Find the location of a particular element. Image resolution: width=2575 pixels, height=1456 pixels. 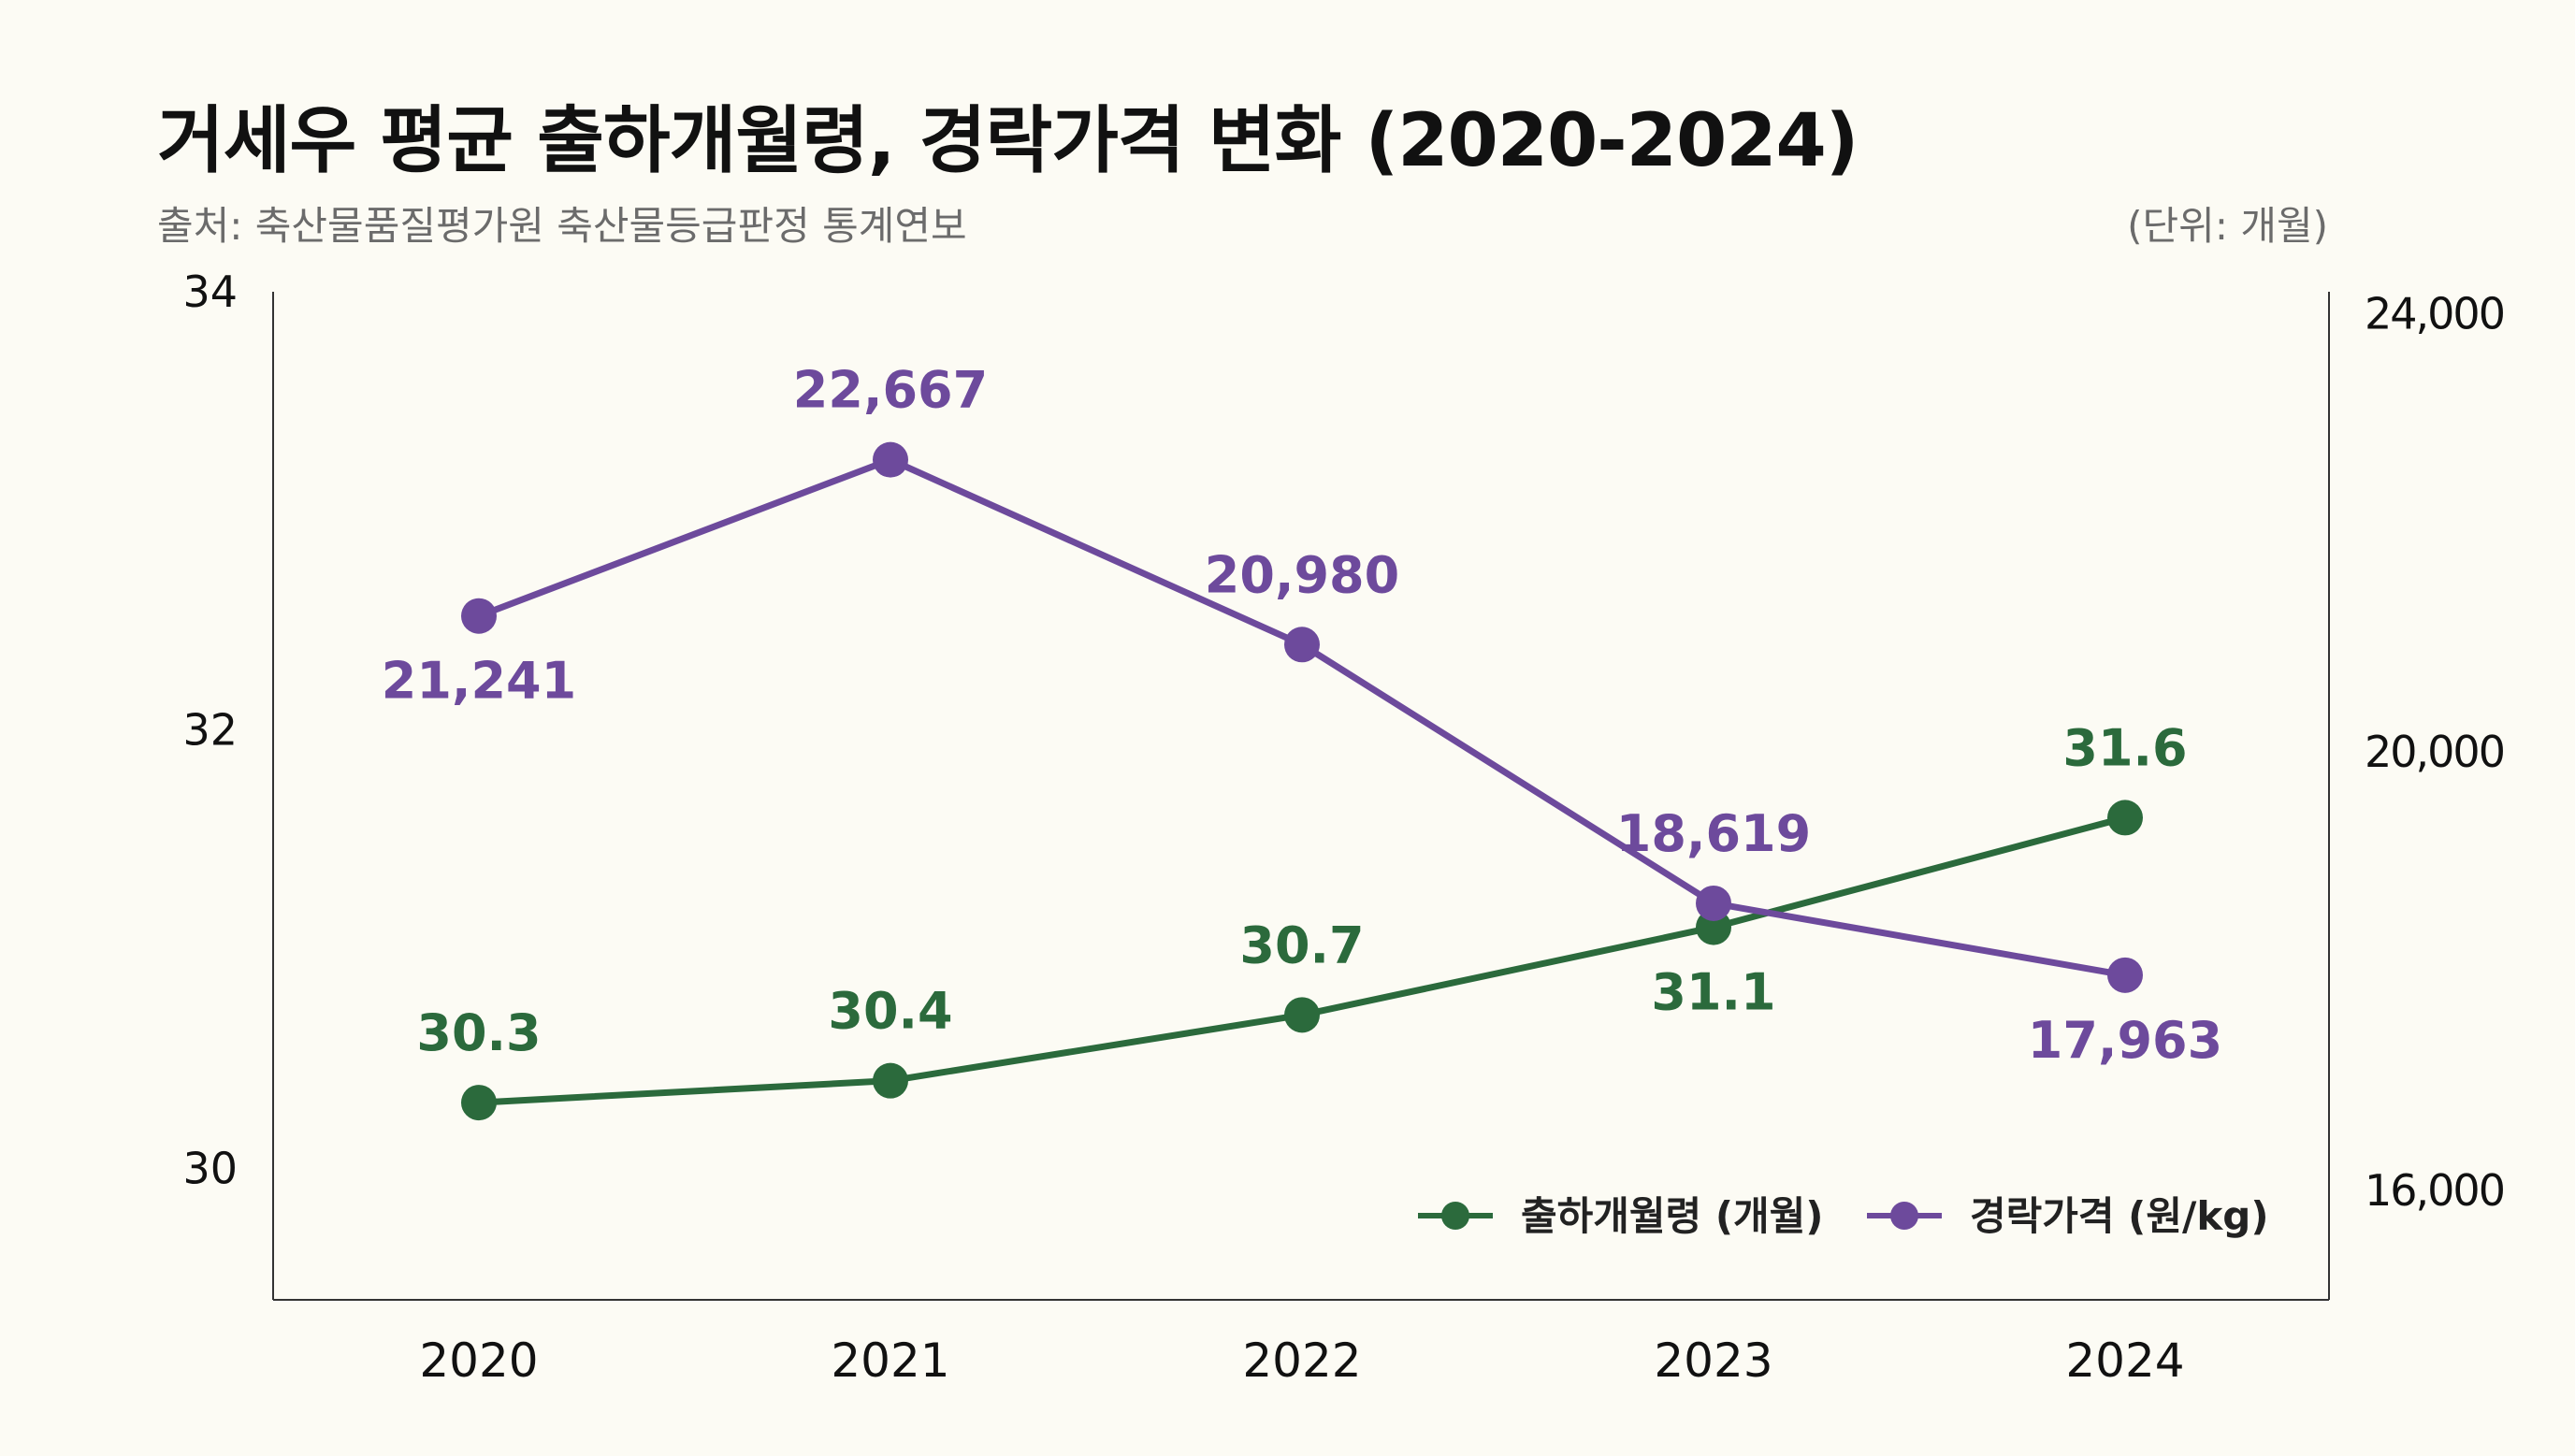

data-label: 21,241 is located at coordinates (479, 681).